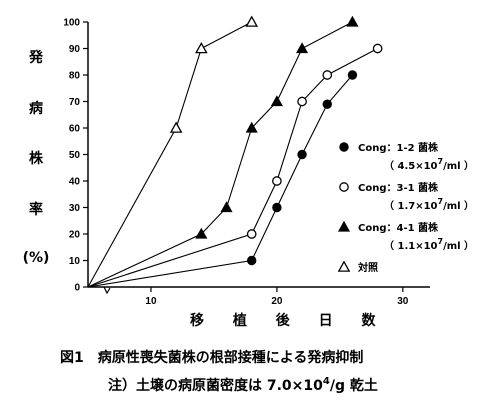  What do you see at coordinates (429, 244) in the screenshot?
I see `legend-conc-3: （ 1.1×107/ml ）` at bounding box center [429, 244].